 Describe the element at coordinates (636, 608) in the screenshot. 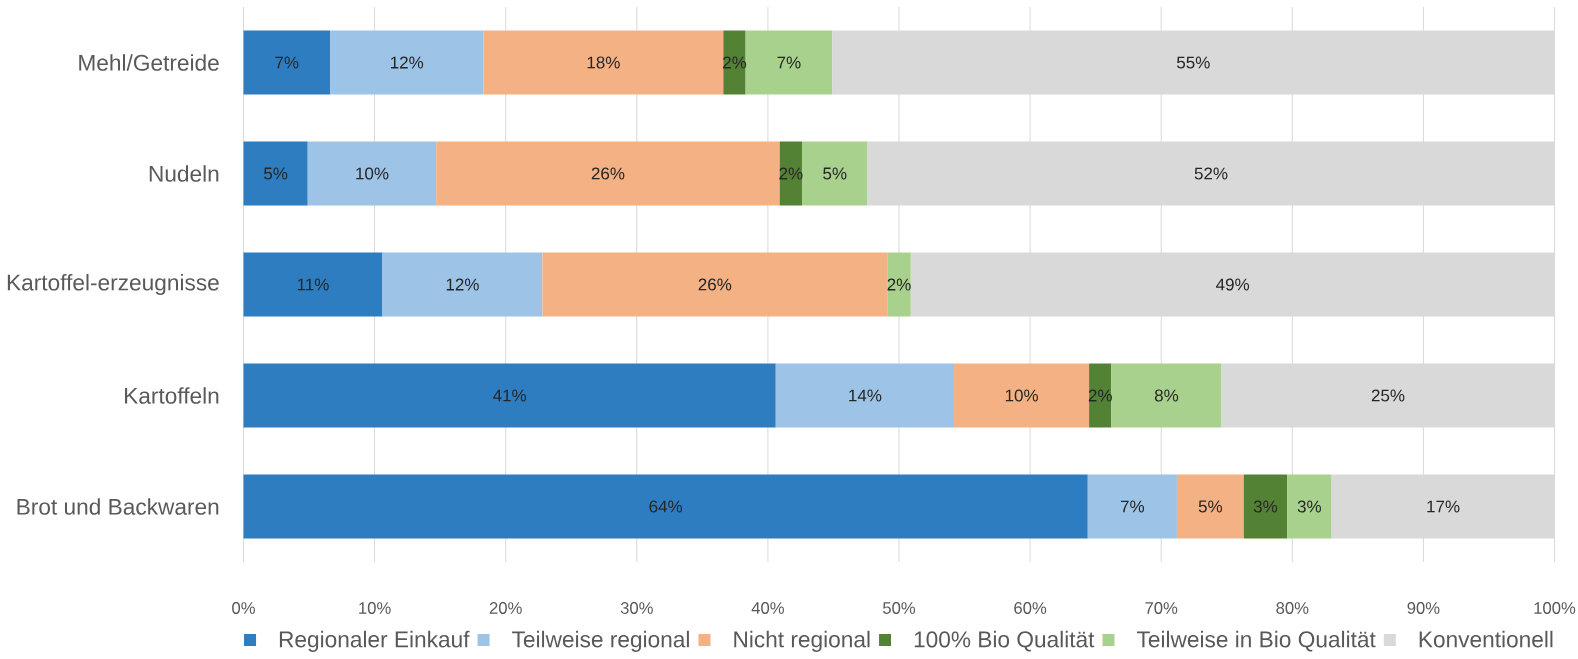

I see `x-tick-label: 30%` at that location.